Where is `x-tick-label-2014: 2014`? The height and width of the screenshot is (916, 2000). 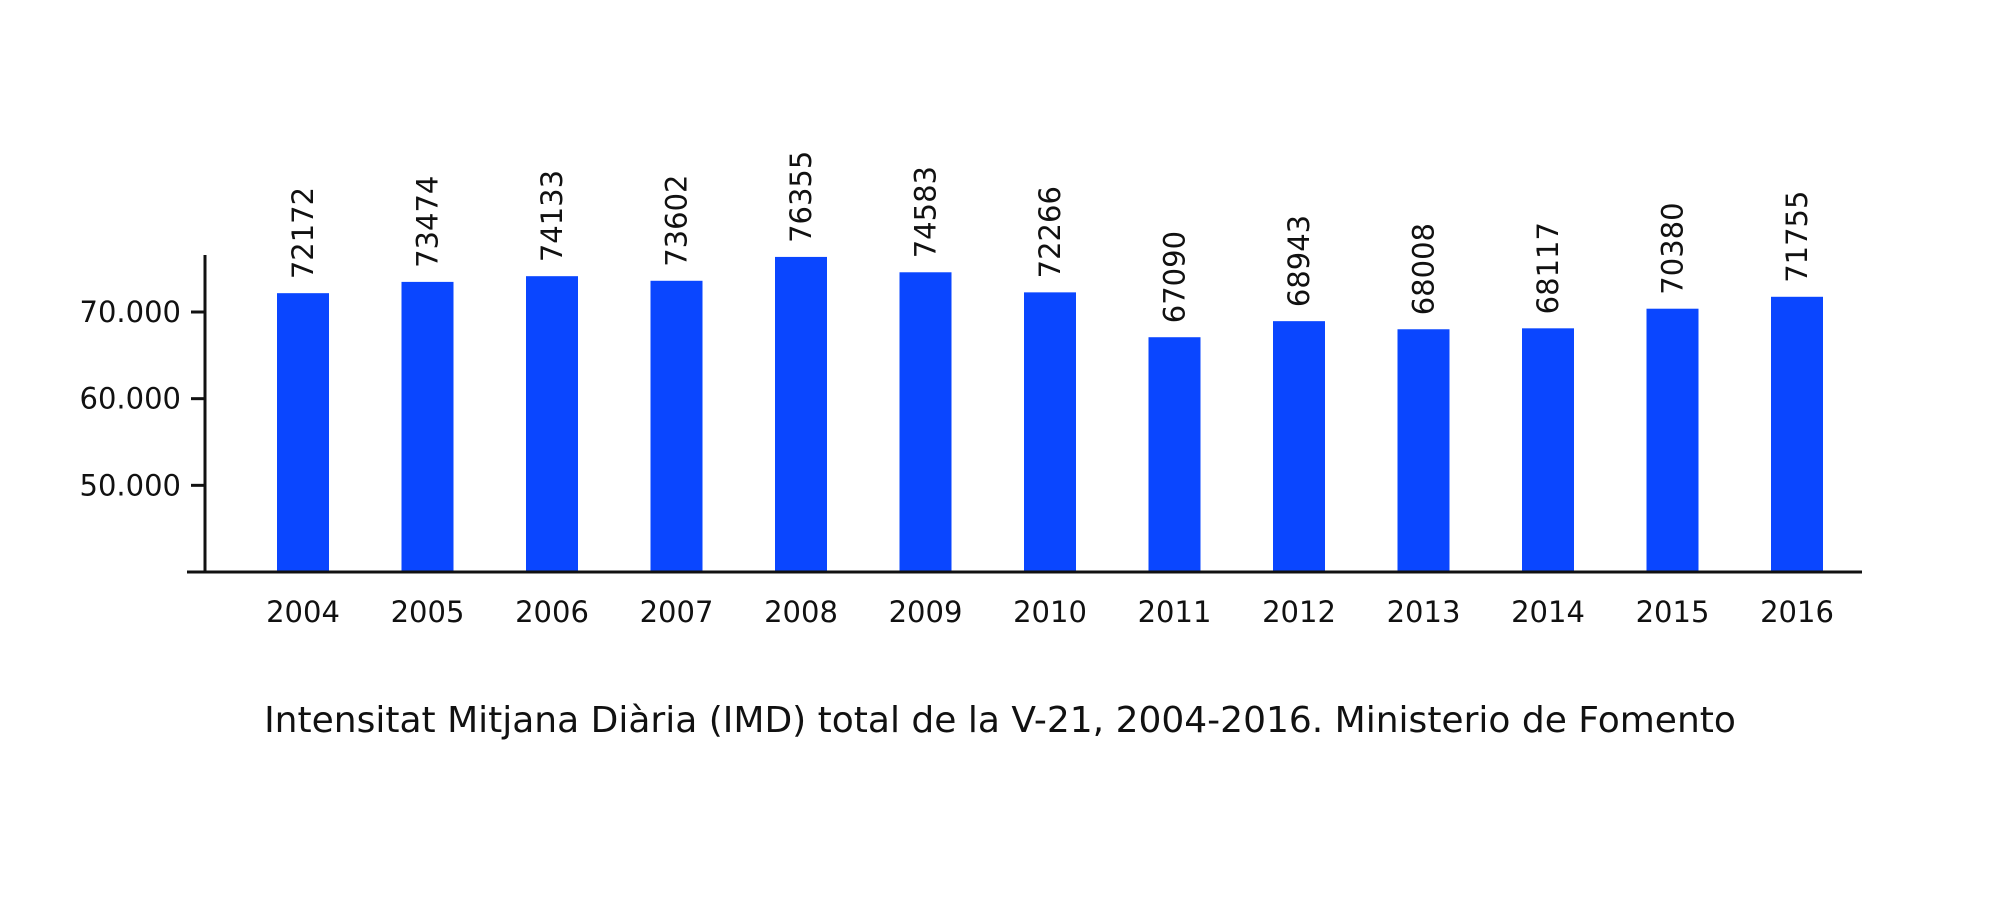 x-tick-label-2014: 2014 is located at coordinates (1548, 612).